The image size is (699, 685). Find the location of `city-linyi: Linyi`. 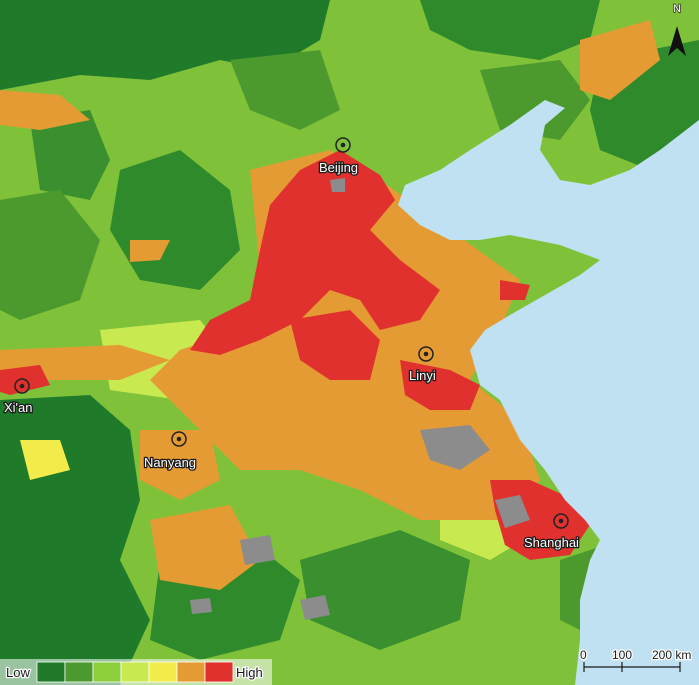

city-linyi: Linyi is located at coordinates (422, 365).